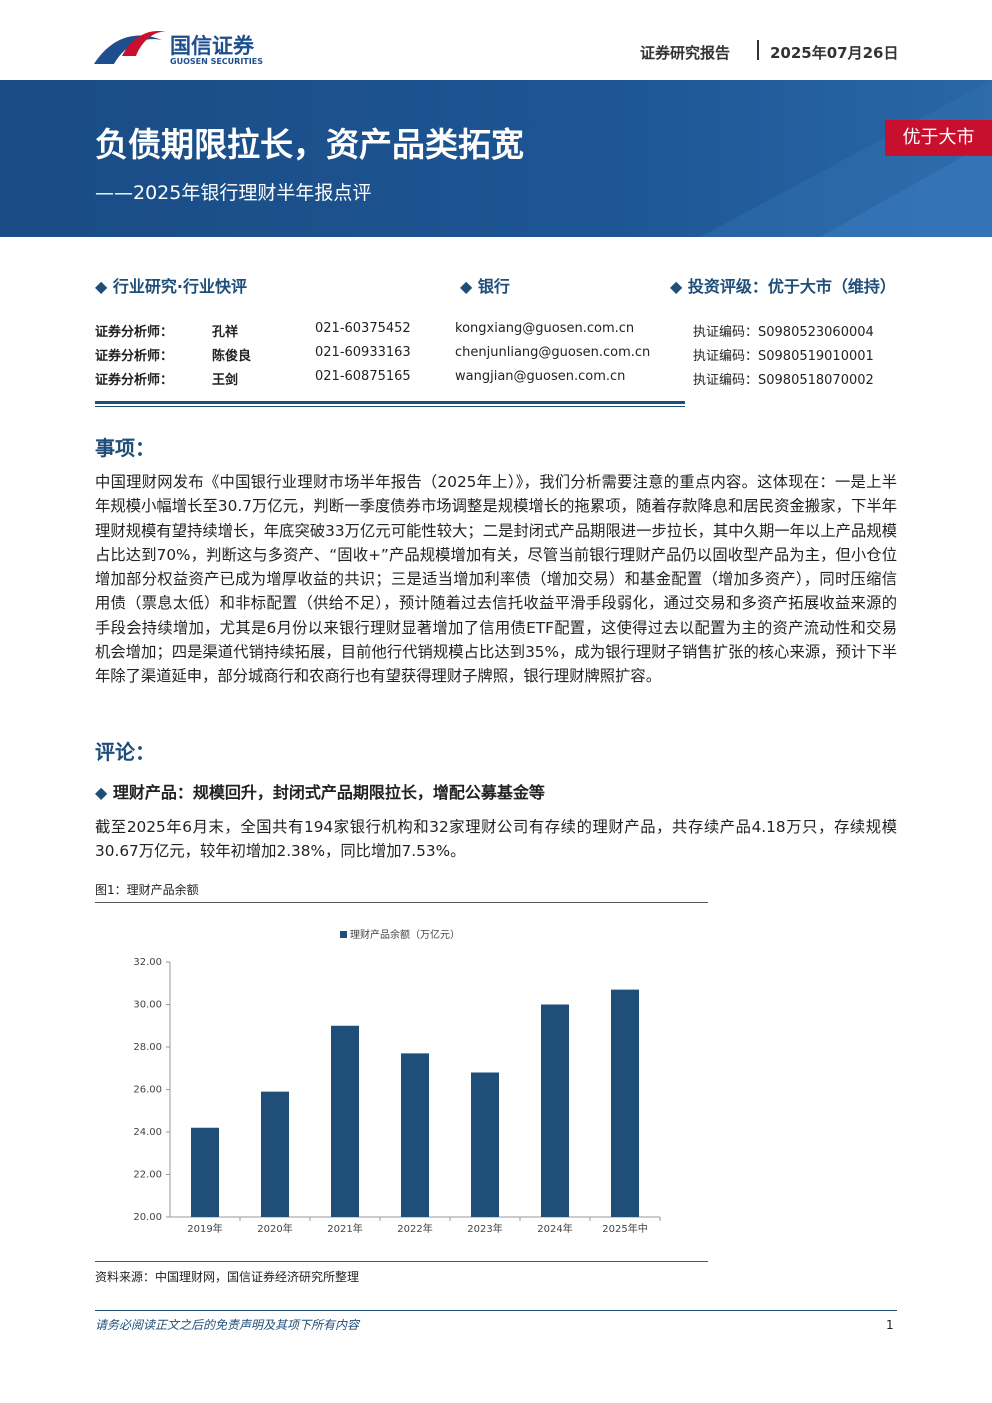 This screenshot has width=992, height=1403. What do you see at coordinates (390, 406) in the screenshot?
I see `divider-thin` at bounding box center [390, 406].